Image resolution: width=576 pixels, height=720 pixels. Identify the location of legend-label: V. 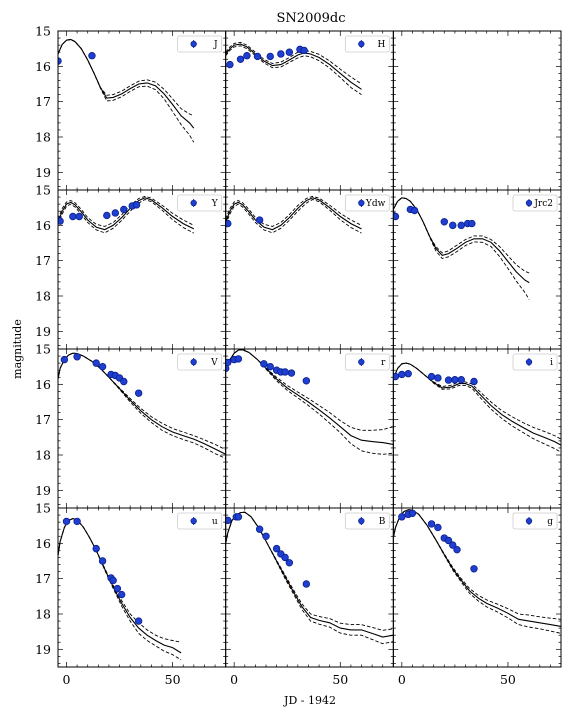
(214, 363).